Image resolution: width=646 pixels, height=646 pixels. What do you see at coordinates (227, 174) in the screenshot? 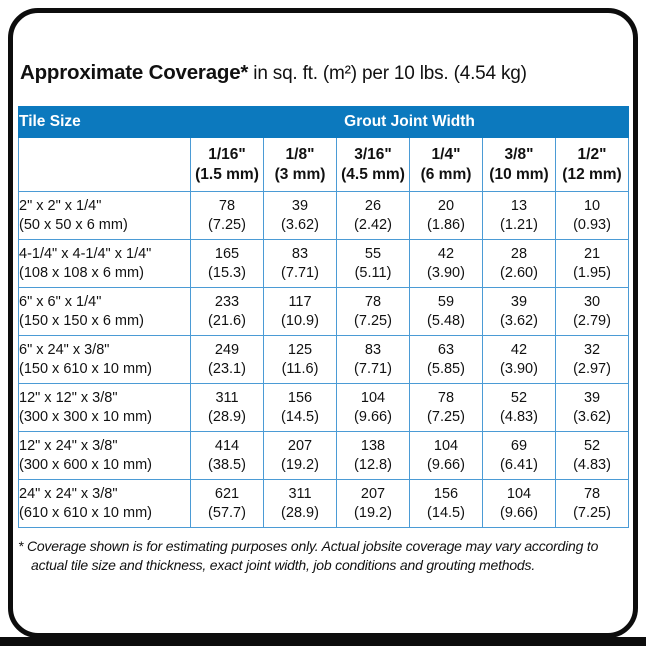
I see `column-metric: (1.5 mm)` at bounding box center [227, 174].